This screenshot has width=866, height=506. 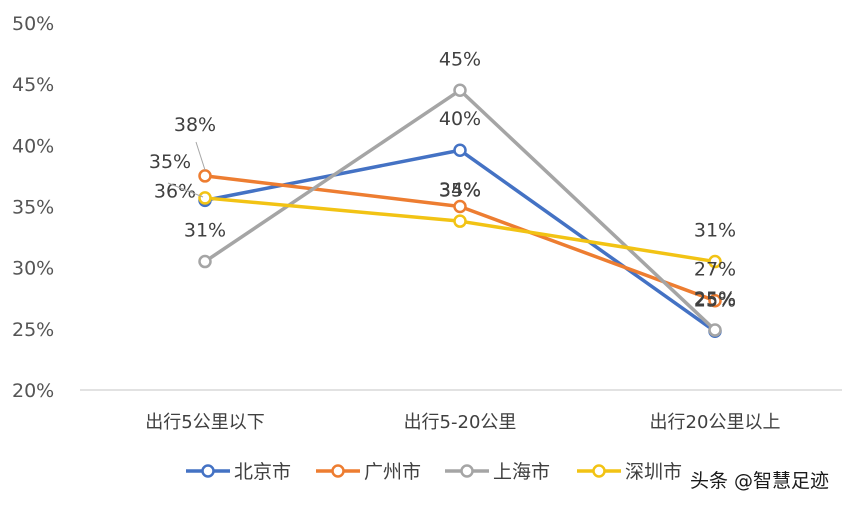 I want to click on data-label: 27%, so click(x=715, y=270).